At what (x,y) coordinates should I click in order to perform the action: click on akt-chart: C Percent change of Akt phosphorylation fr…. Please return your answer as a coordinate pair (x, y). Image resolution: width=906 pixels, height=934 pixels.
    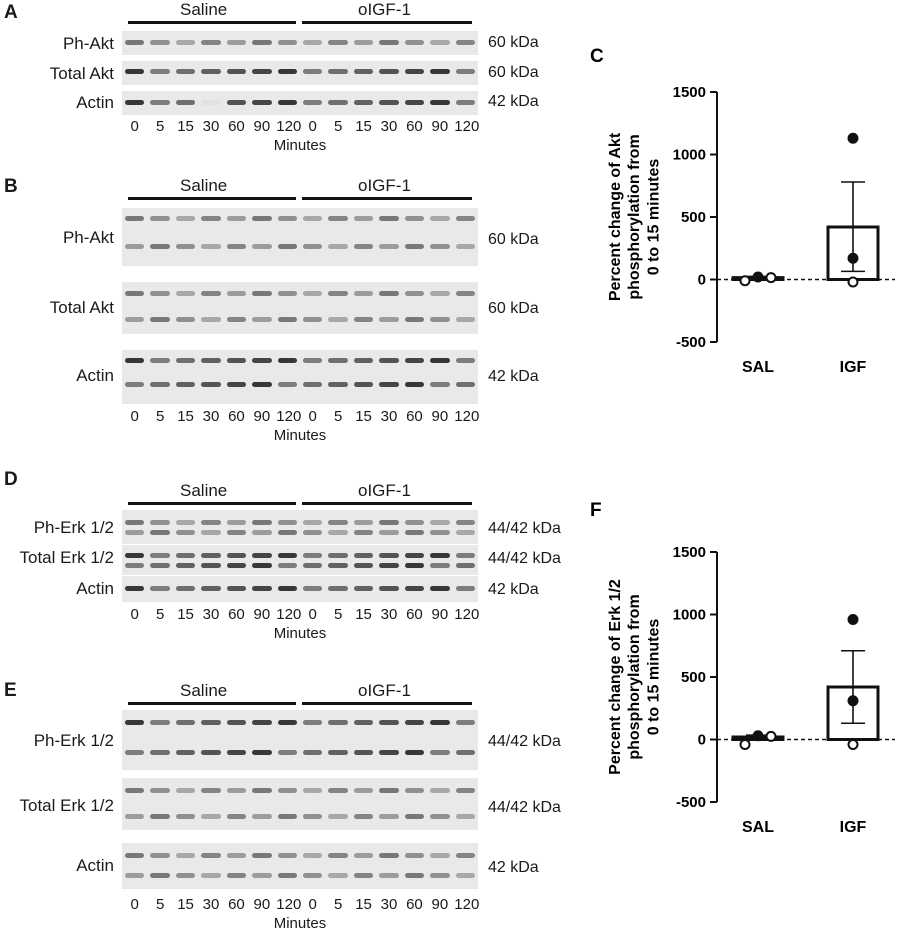
    Looking at the image, I should click on (742, 211).